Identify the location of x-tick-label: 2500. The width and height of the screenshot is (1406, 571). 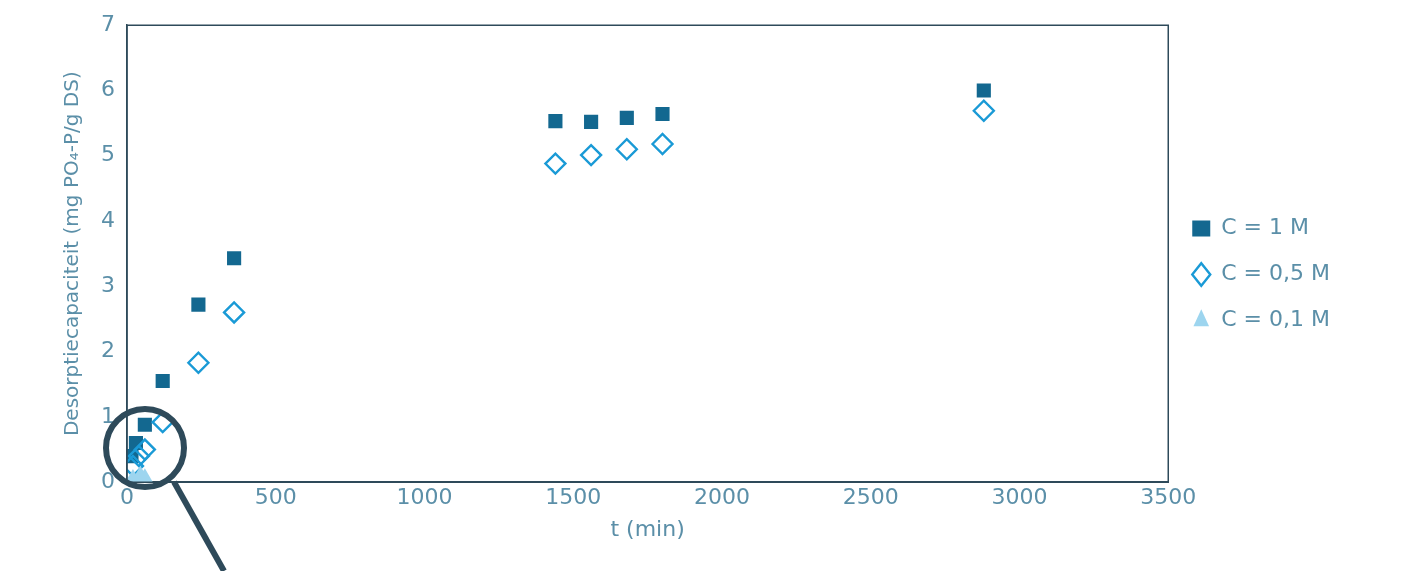
(870, 497).